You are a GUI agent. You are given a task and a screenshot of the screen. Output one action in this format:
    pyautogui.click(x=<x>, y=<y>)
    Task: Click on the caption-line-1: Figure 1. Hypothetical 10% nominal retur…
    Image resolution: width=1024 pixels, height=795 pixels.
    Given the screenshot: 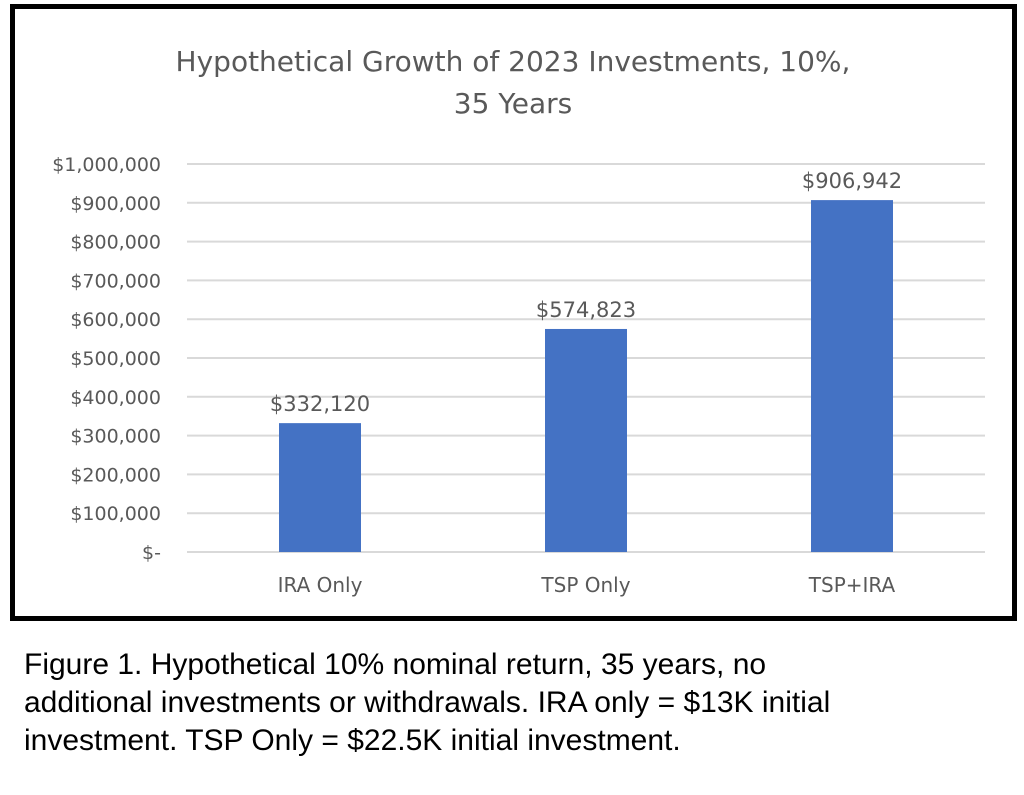 What is the action you would take?
    pyautogui.click(x=395, y=664)
    